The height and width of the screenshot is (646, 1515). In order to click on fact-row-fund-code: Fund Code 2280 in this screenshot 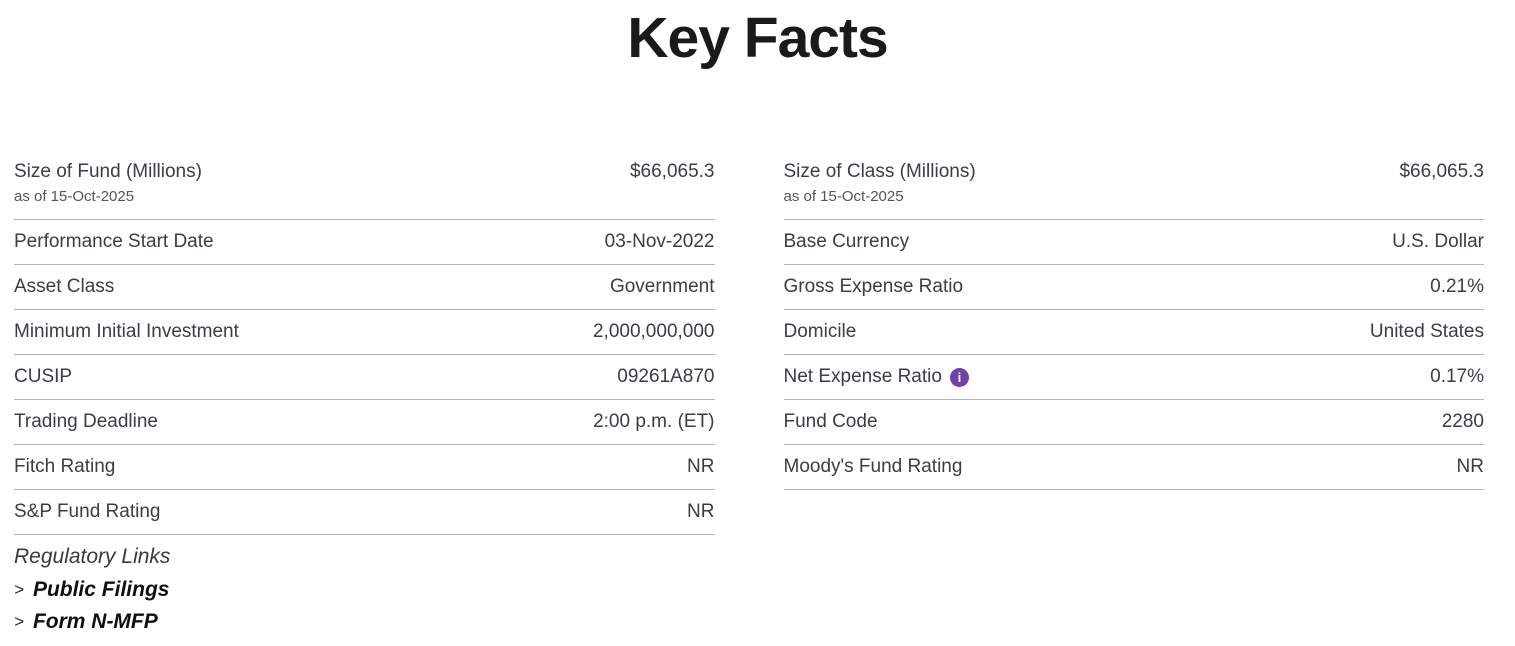, I will do `click(1133, 422)`.